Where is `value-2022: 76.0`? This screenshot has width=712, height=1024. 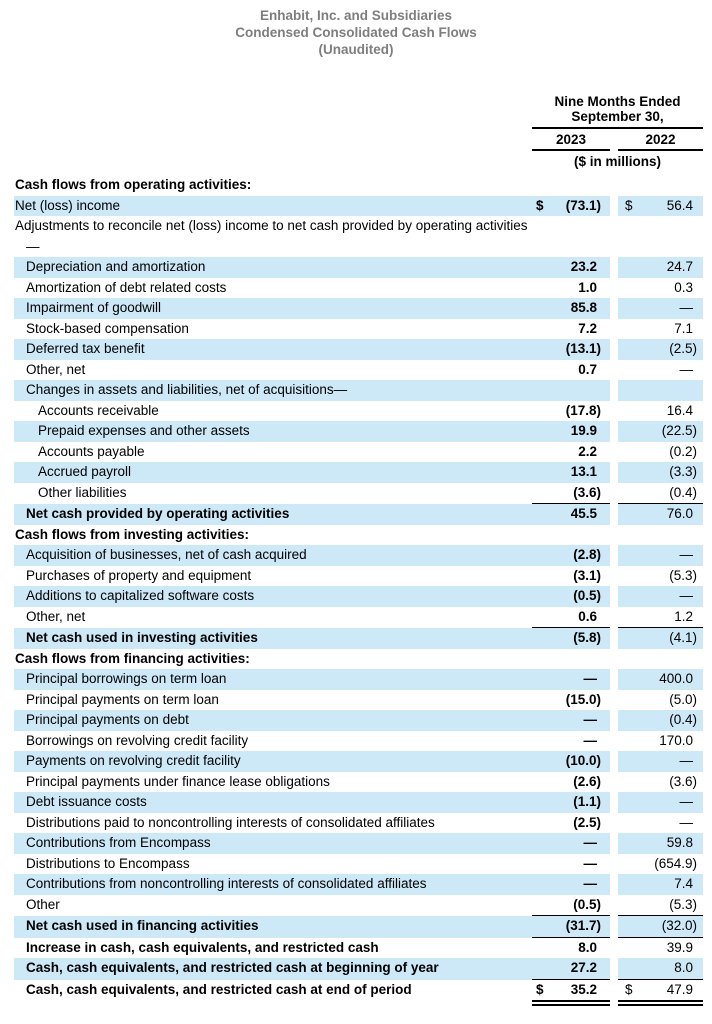
value-2022: 76.0 is located at coordinates (660, 514).